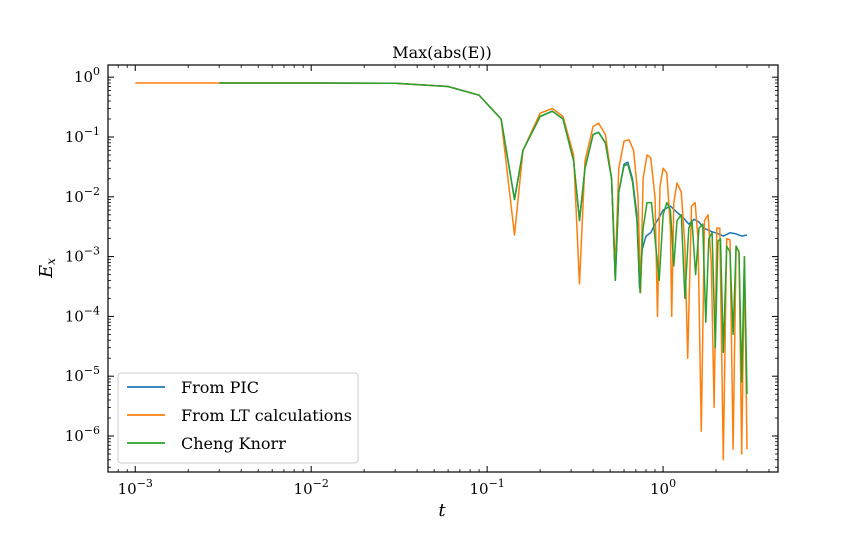 The height and width of the screenshot is (540, 864). I want to click on y-tick-label-1: 10⁻¹, so click(82, 135).